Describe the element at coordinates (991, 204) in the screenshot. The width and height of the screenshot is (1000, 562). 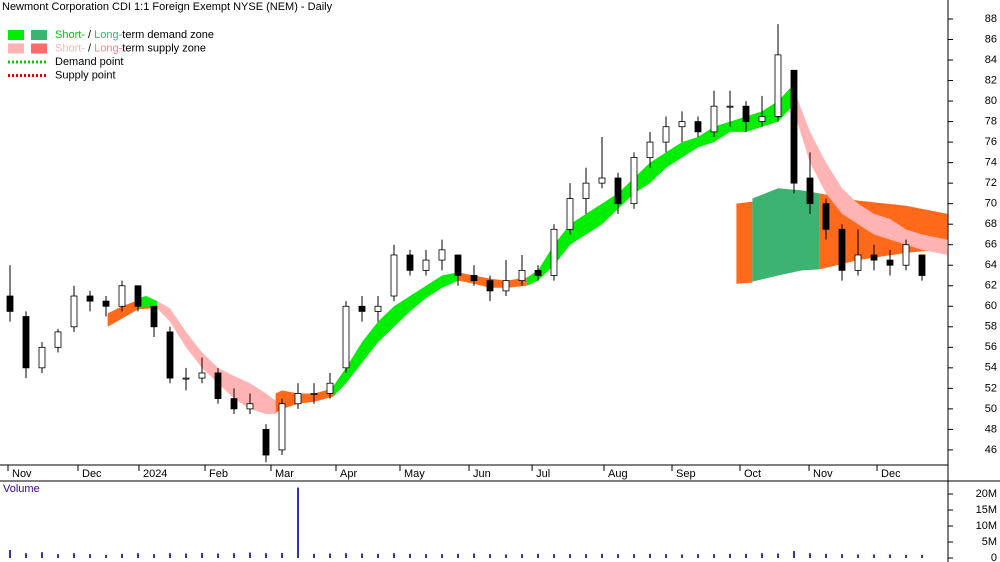
I see `y-tick-label: 70` at that location.